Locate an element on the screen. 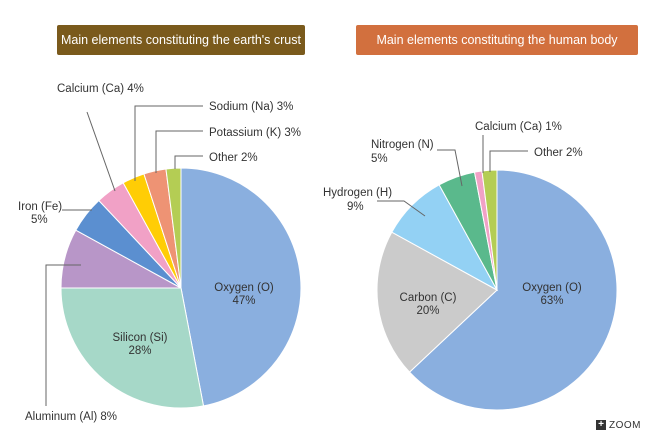 This screenshot has width=660, height=447. pie-slice-silicon-si is located at coordinates (132, 348).